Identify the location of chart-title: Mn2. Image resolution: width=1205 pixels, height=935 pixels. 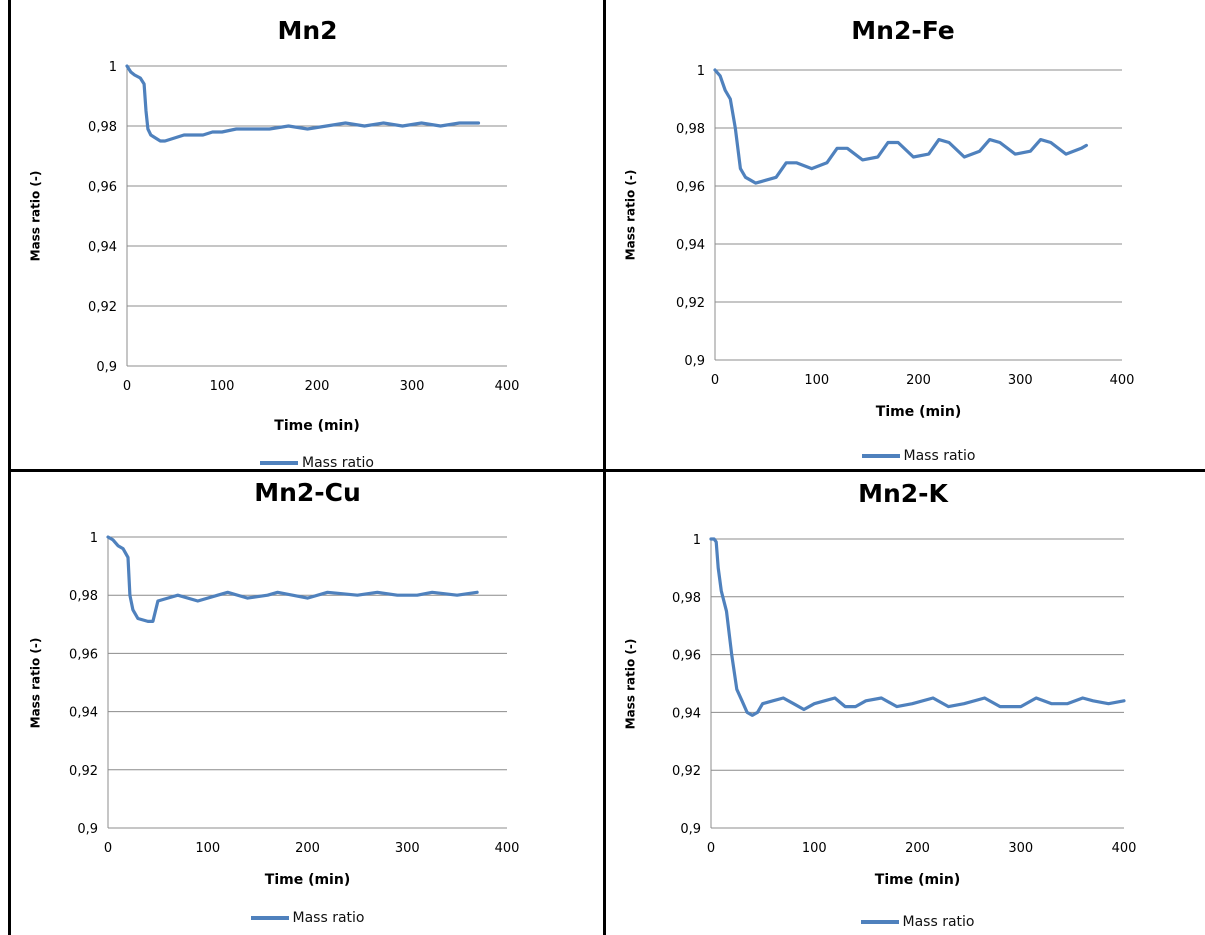
(307, 30).